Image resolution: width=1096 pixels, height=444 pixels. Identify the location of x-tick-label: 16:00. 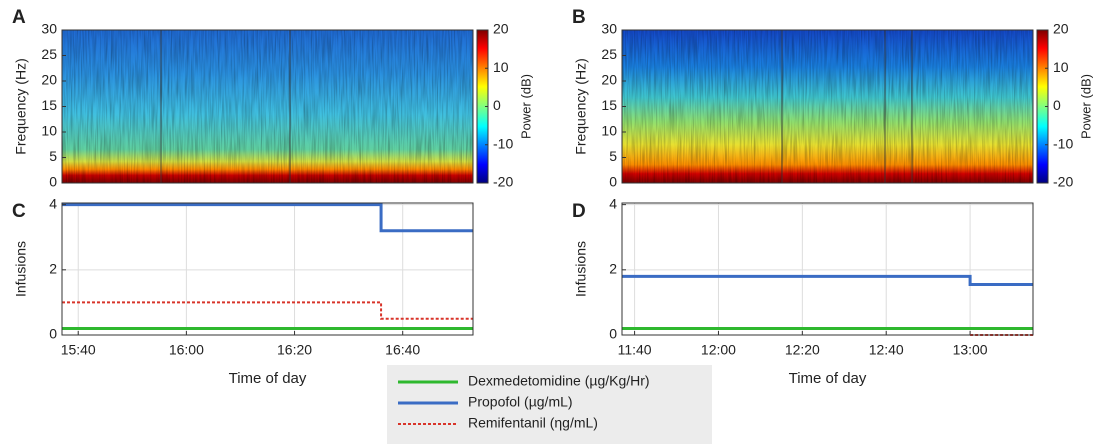
(186, 350).